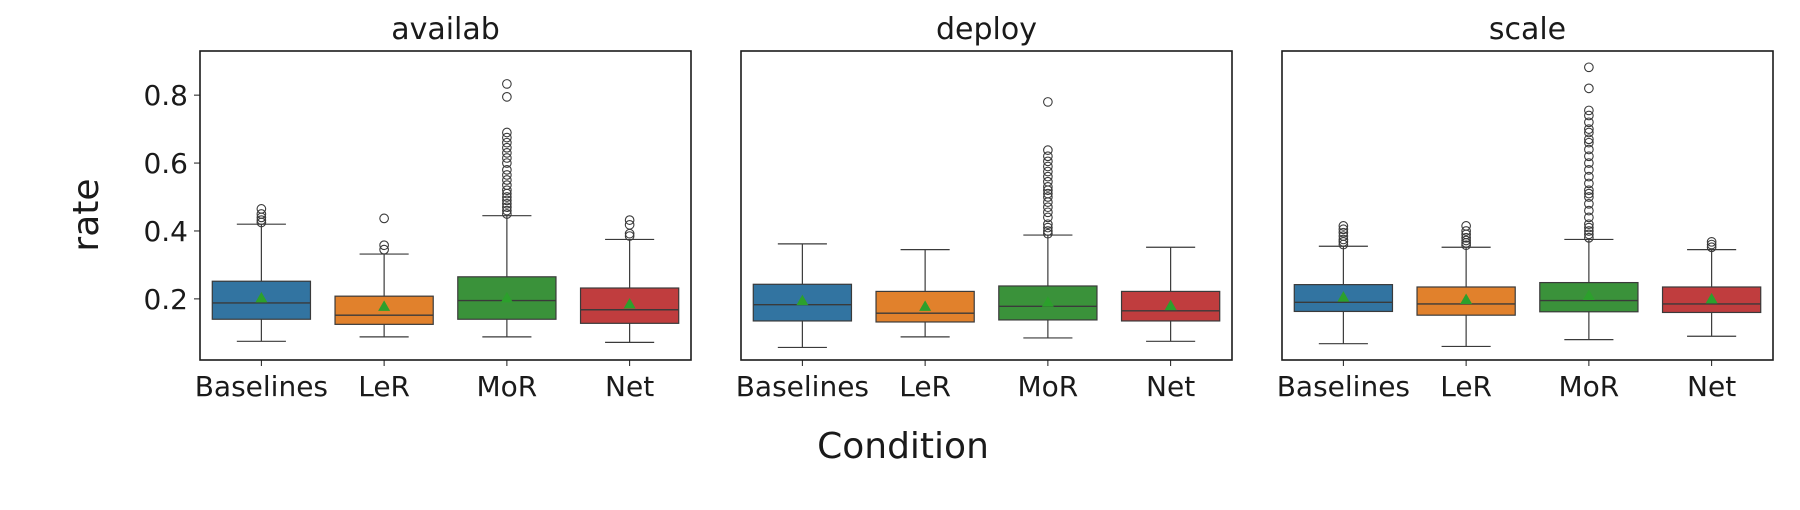  Describe the element at coordinates (86, 214) in the screenshot. I see `y-axis-label: rate` at that location.